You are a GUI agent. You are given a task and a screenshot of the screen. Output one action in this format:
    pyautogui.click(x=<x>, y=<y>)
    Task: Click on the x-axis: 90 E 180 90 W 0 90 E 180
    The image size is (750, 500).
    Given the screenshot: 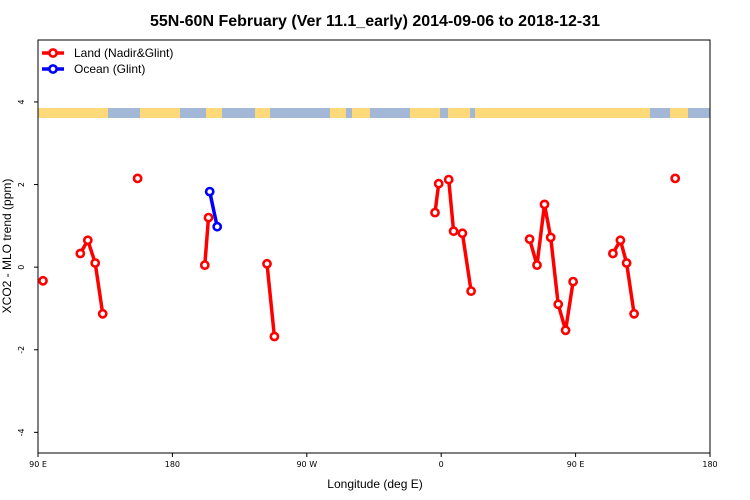 What is the action you would take?
    pyautogui.click(x=373, y=461)
    